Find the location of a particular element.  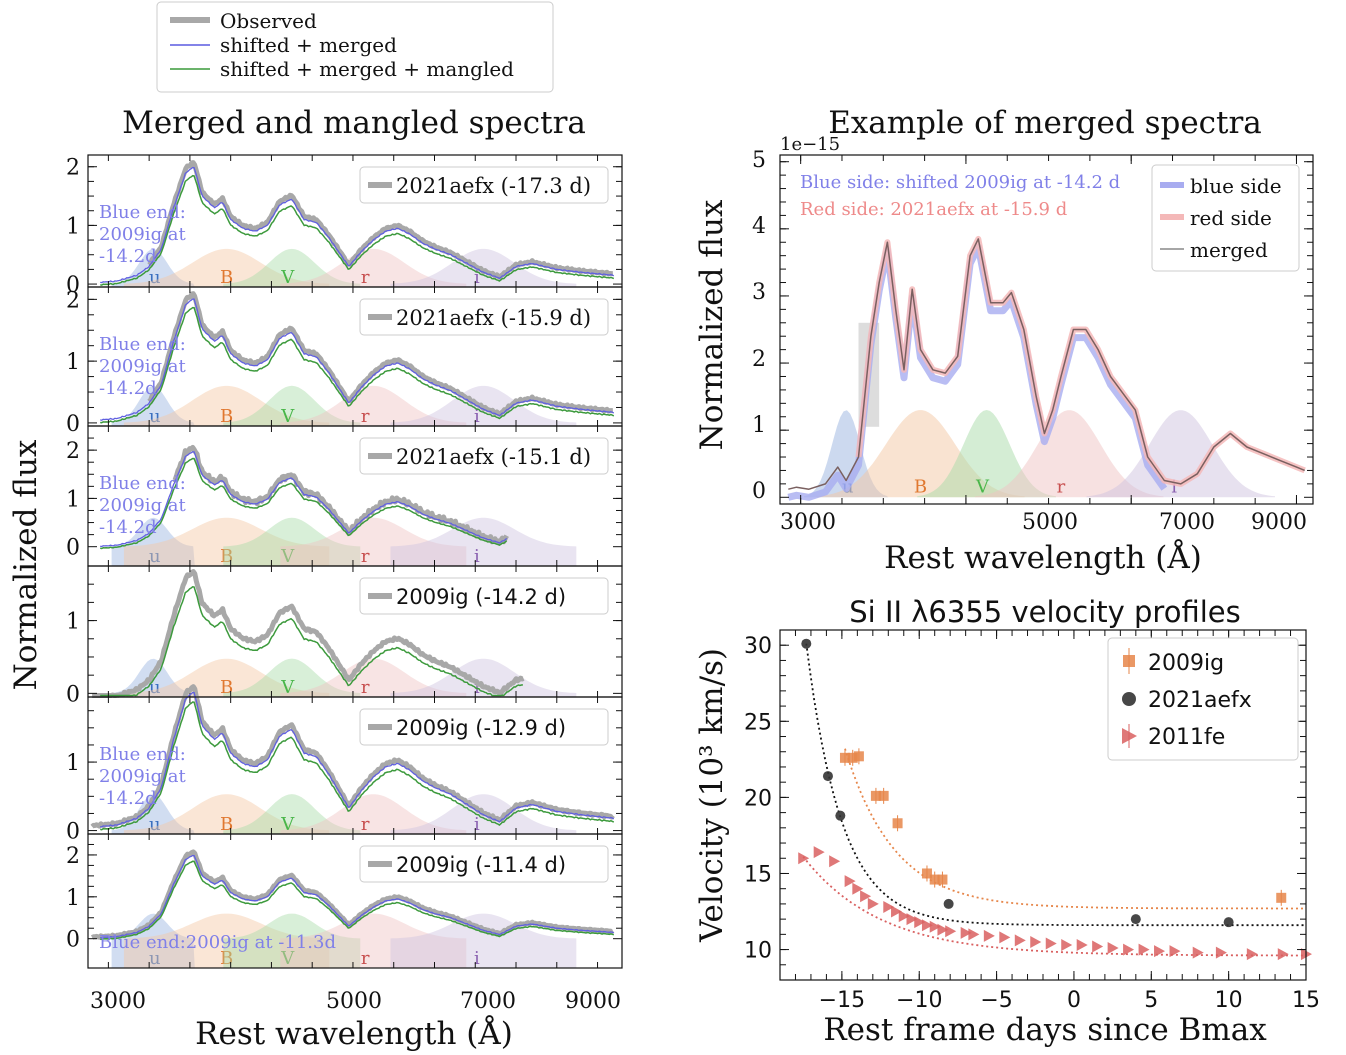

filter-label-i: i is located at coordinates (477, 958).